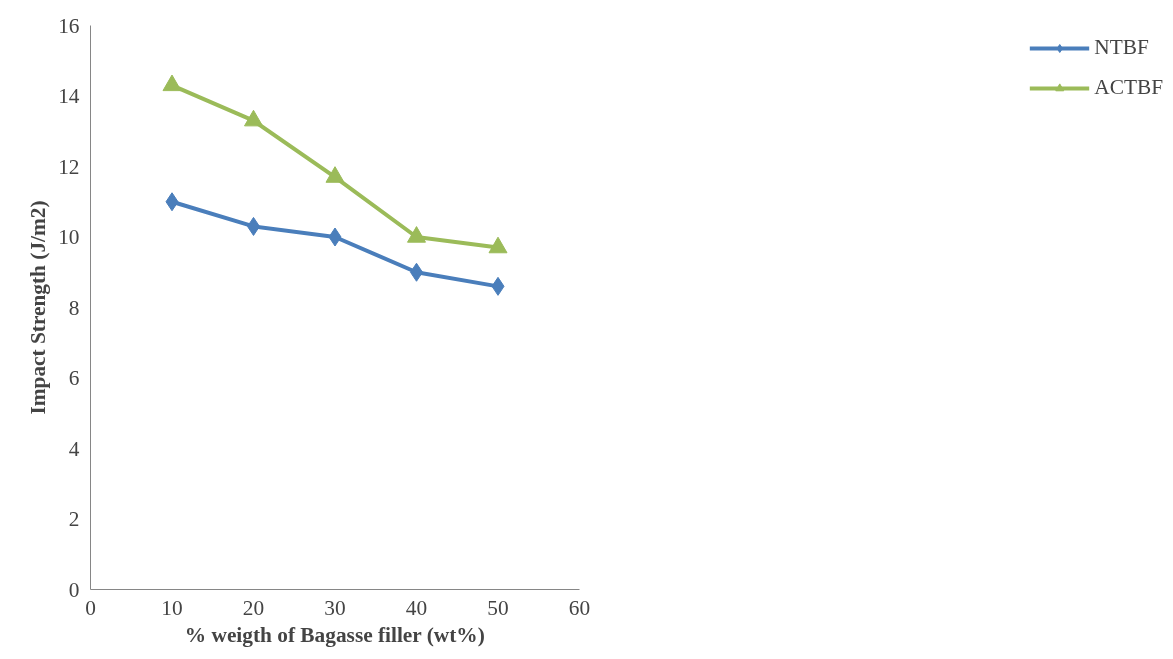 The height and width of the screenshot is (659, 1173). Describe the element at coordinates (253, 607) in the screenshot. I see `x-tick-label: 20` at that location.